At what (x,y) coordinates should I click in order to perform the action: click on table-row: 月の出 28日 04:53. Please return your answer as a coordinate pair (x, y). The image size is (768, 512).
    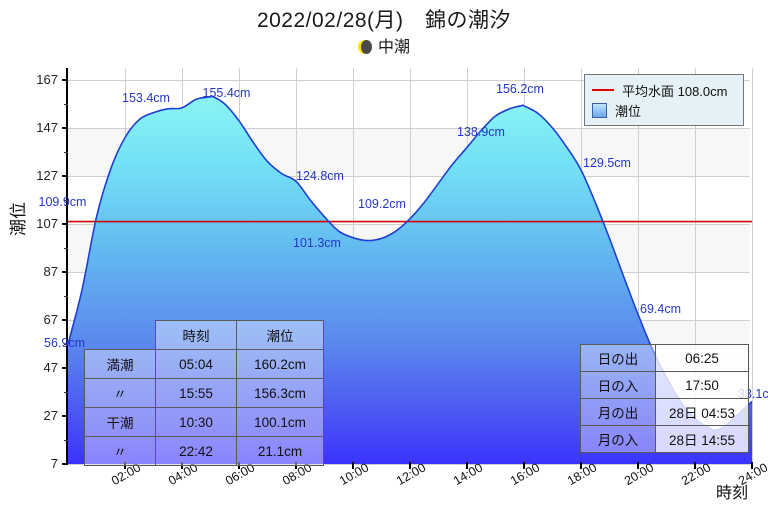
    Looking at the image, I should click on (664, 412).